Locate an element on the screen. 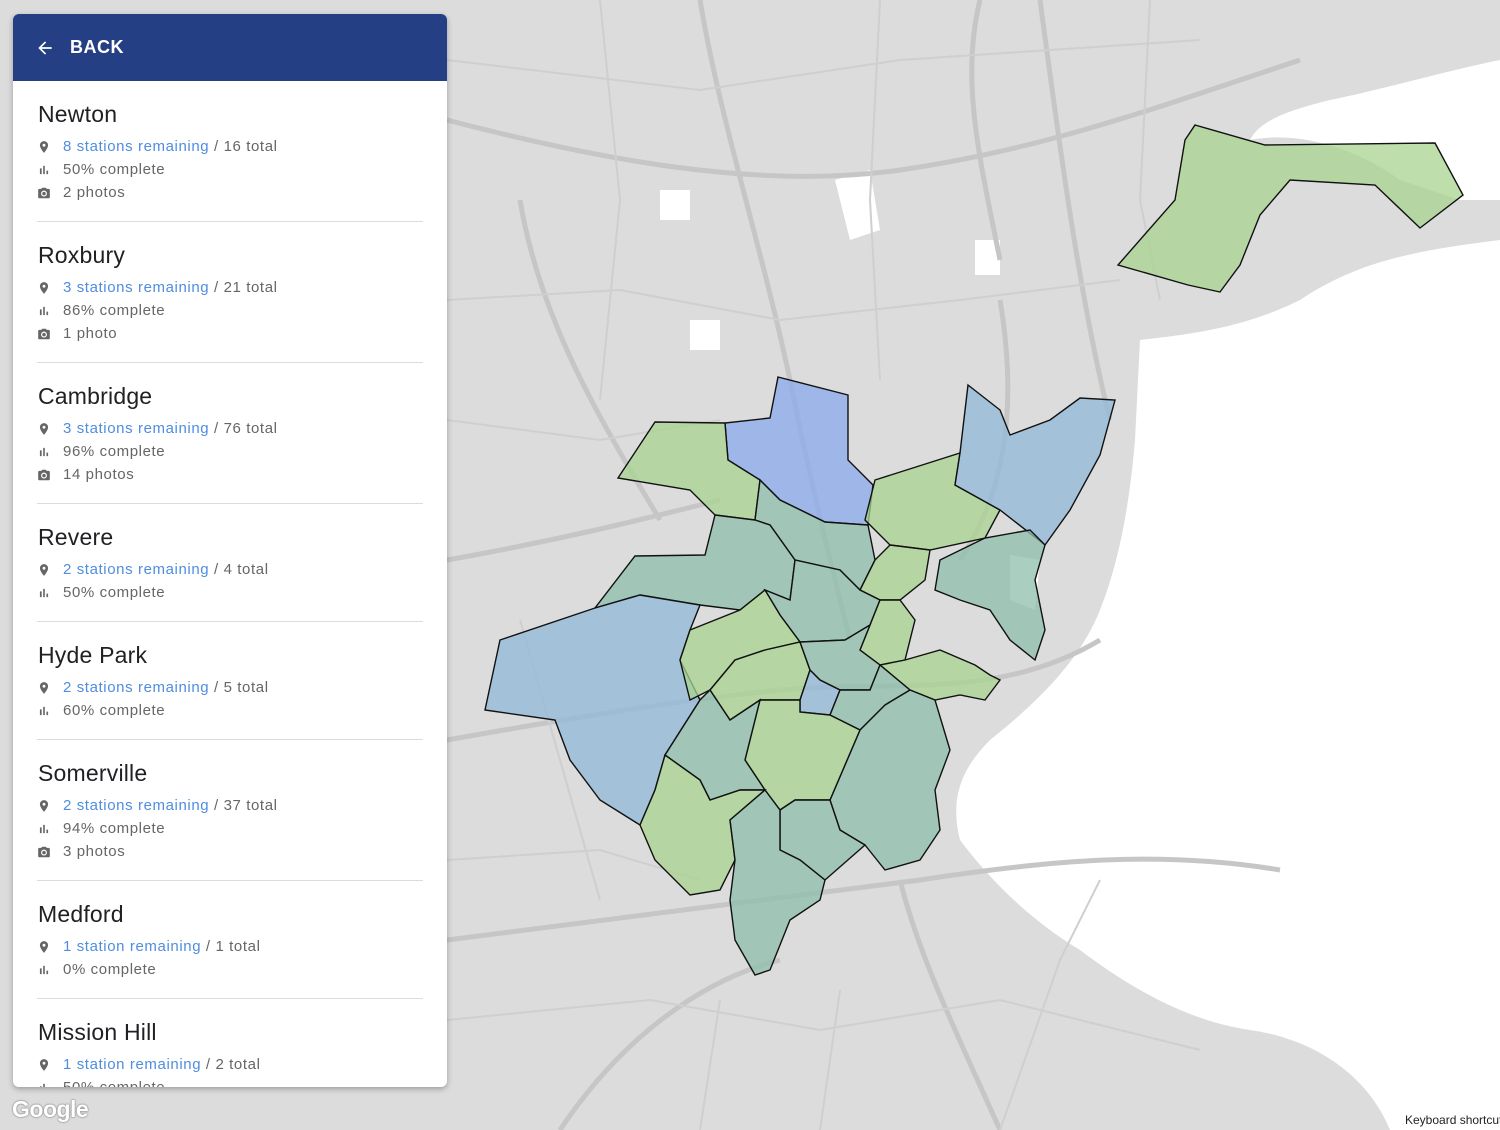 Image resolution: width=1500 pixels, height=1130 pixels. photo-count: 2 photos is located at coordinates (94, 192).